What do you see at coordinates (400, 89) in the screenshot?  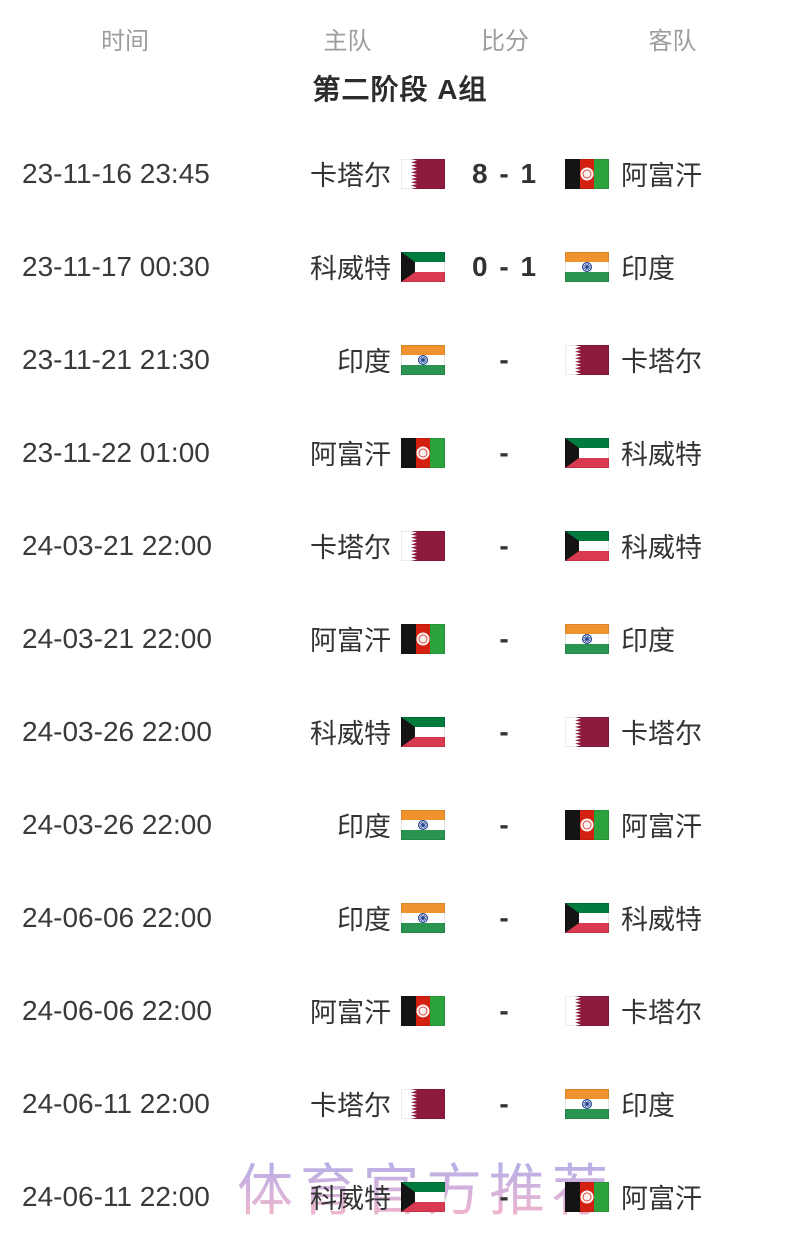 I see `section-title: 第二阶段 A组` at bounding box center [400, 89].